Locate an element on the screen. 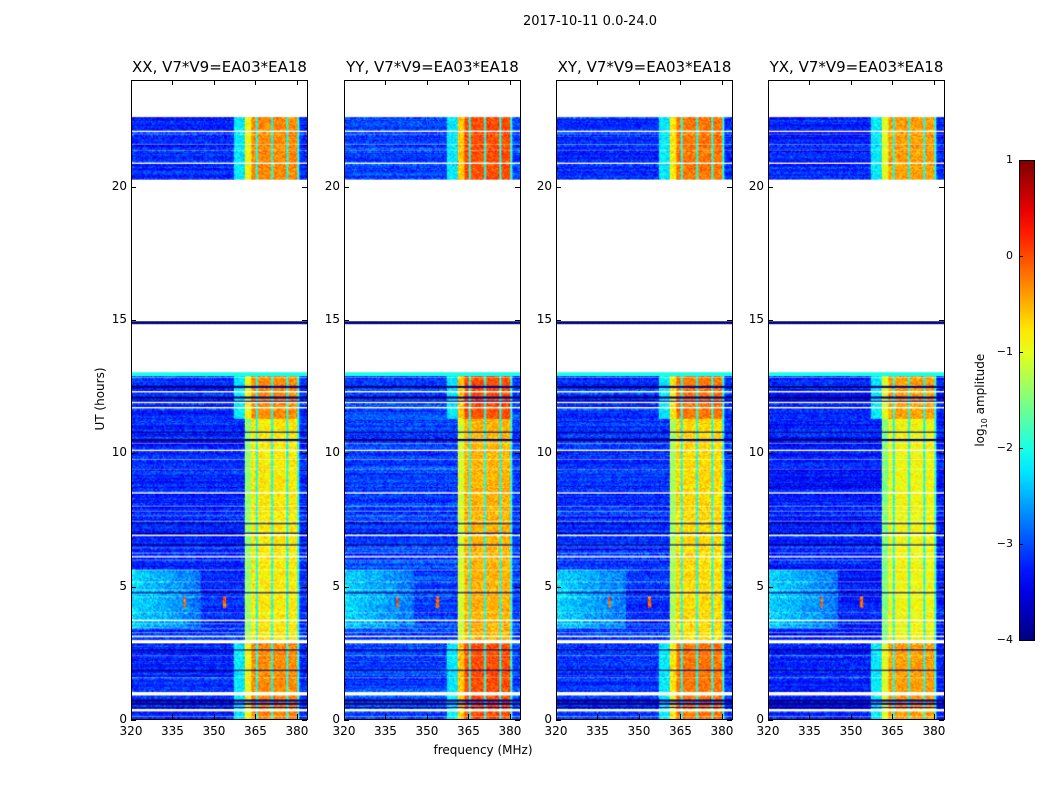 Image resolution: width=1050 pixels, height=800 pixels. y-axis-label: UT (hours) is located at coordinates (100, 399).